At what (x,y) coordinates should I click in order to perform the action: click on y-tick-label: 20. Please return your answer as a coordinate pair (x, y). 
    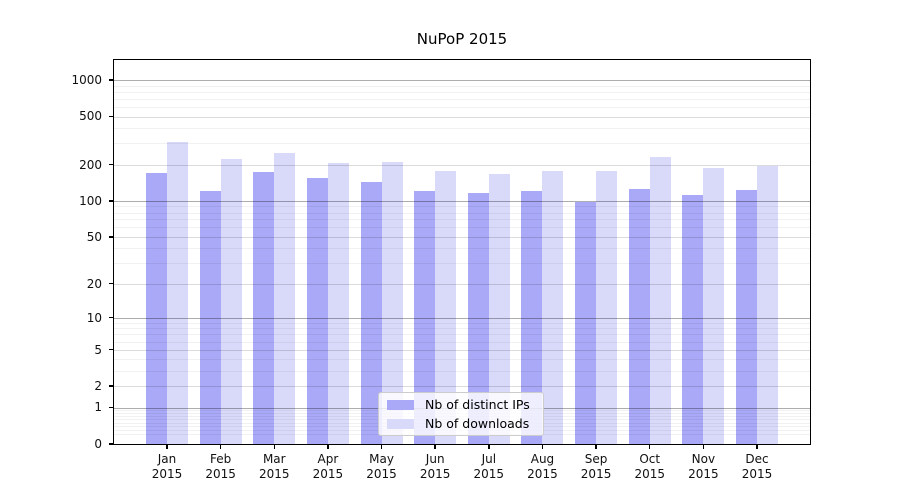
    Looking at the image, I should click on (94, 283).